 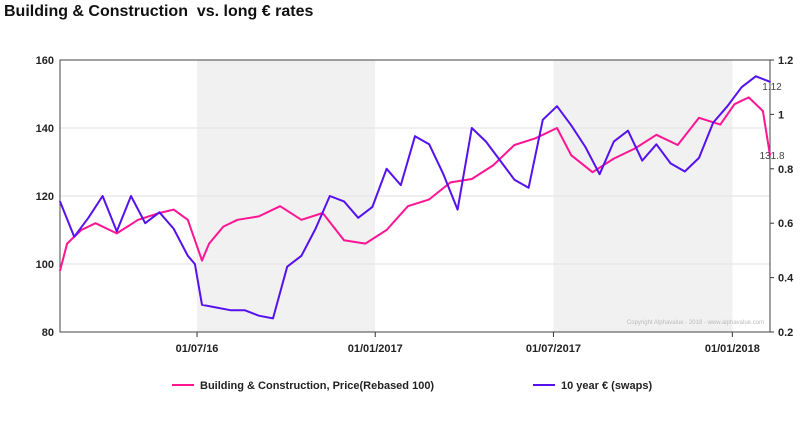 What do you see at coordinates (786, 279) in the screenshot?
I see `right-tick-label: 0.4` at bounding box center [786, 279].